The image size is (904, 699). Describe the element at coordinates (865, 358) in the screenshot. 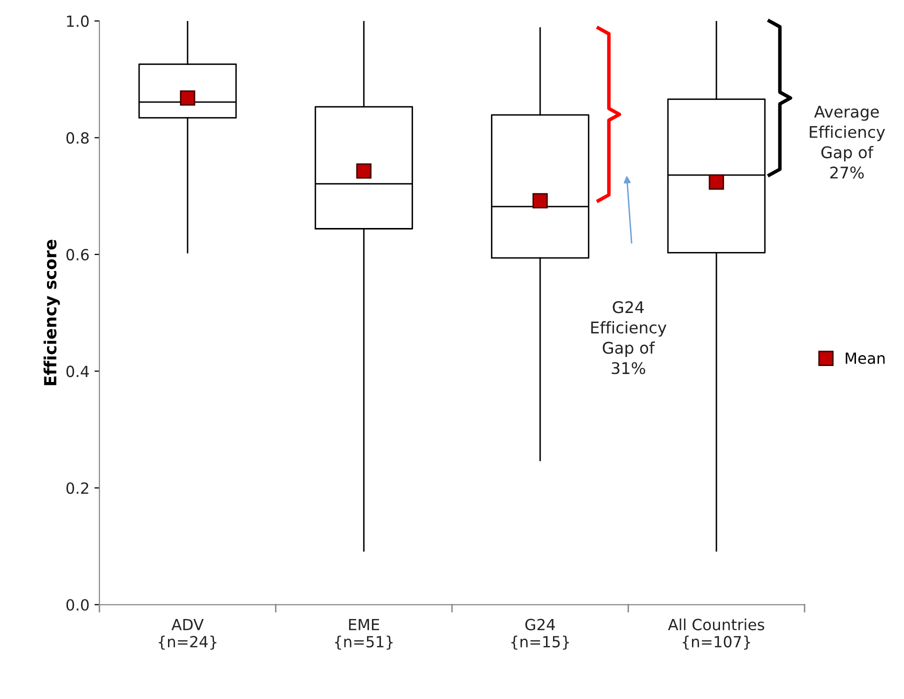

I see `legend-label: Mean` at that location.